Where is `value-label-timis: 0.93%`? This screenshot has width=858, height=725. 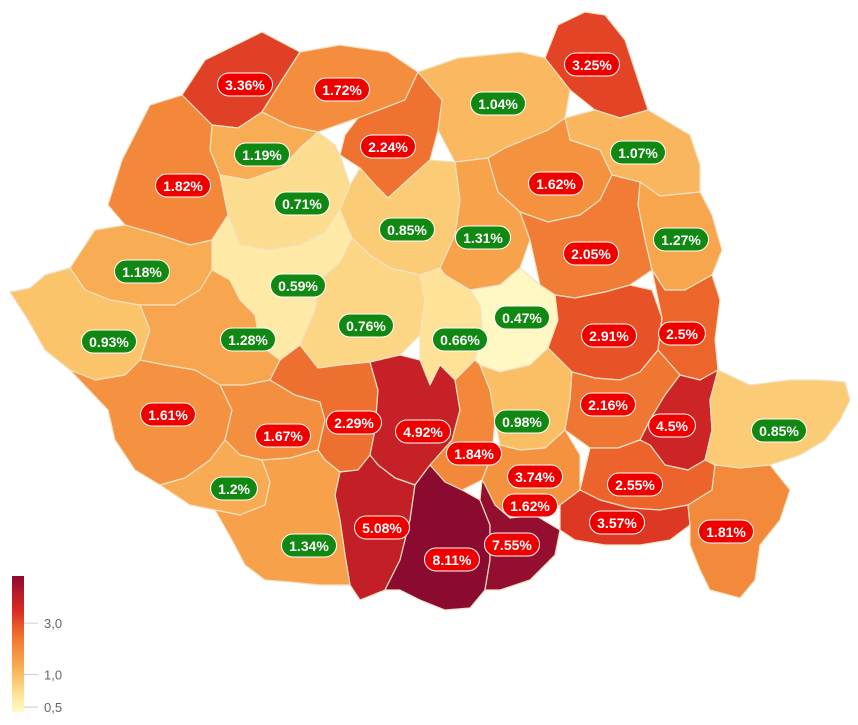 value-label-timis: 0.93% is located at coordinates (109, 341).